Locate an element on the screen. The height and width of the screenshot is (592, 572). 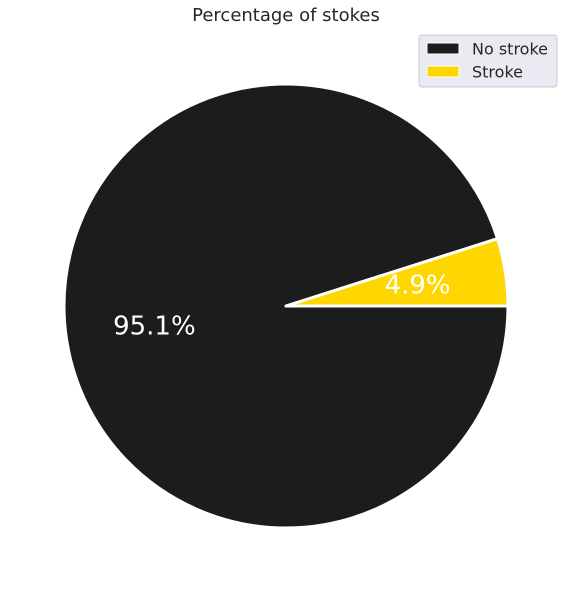
pie-labels: 95.1% 4.9% is located at coordinates (282, 306).